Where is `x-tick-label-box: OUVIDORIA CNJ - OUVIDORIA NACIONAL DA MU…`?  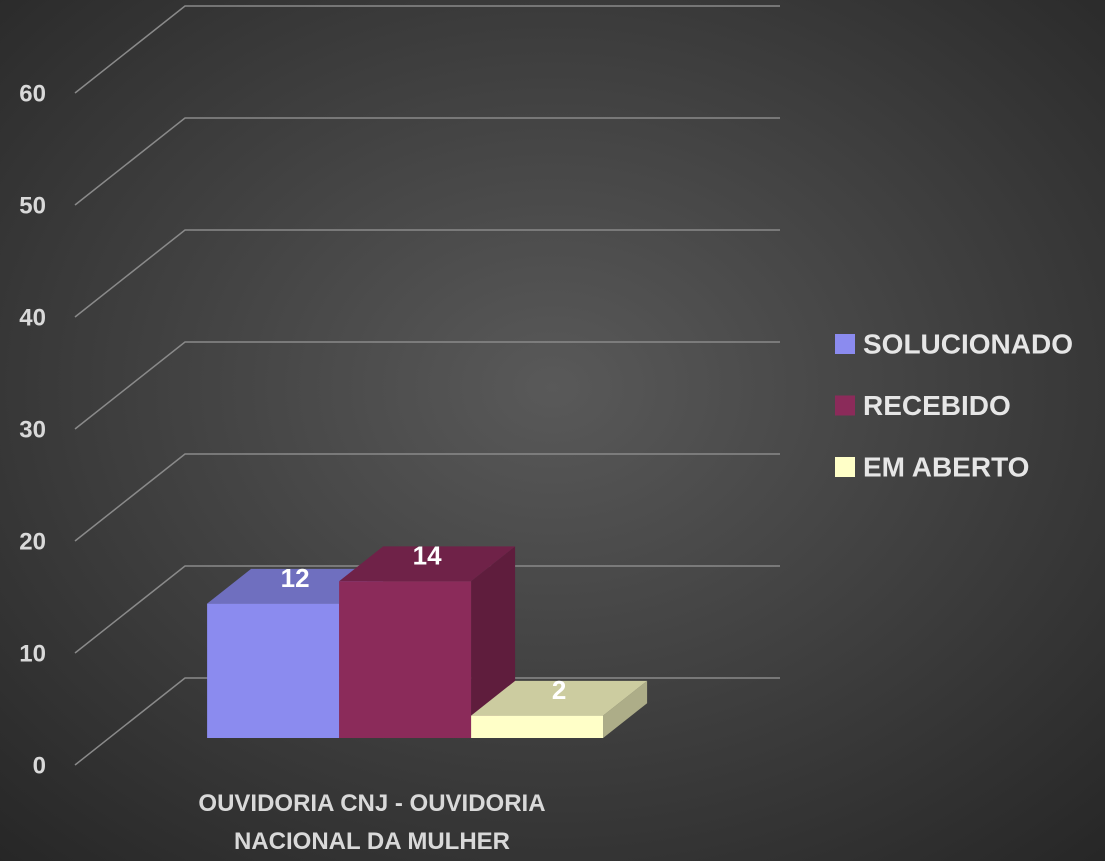
x-tick-label-box: OUVIDORIA CNJ - OUVIDORIA NACIONAL DA MU… is located at coordinates (372, 822).